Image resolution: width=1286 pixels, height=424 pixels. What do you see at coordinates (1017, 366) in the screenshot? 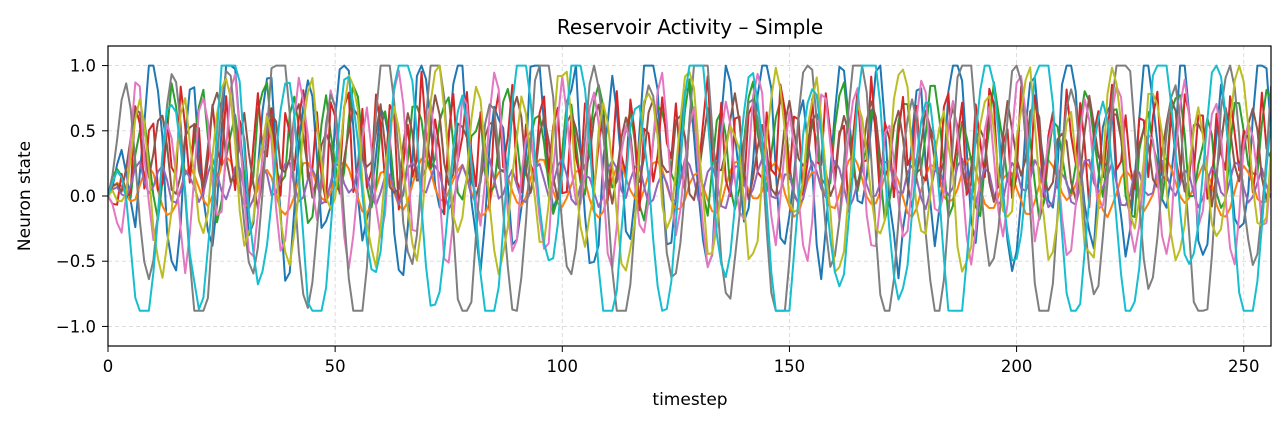
I see `x-tick-label: 200` at bounding box center [1017, 366].